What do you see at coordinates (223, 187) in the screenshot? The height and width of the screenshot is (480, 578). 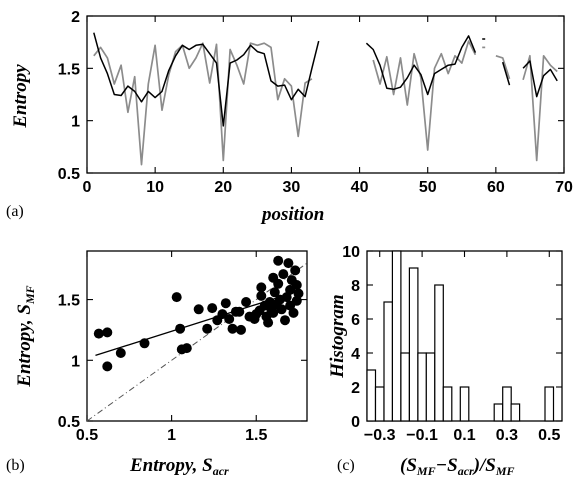 I see `x-tick-label: 20` at bounding box center [223, 187].